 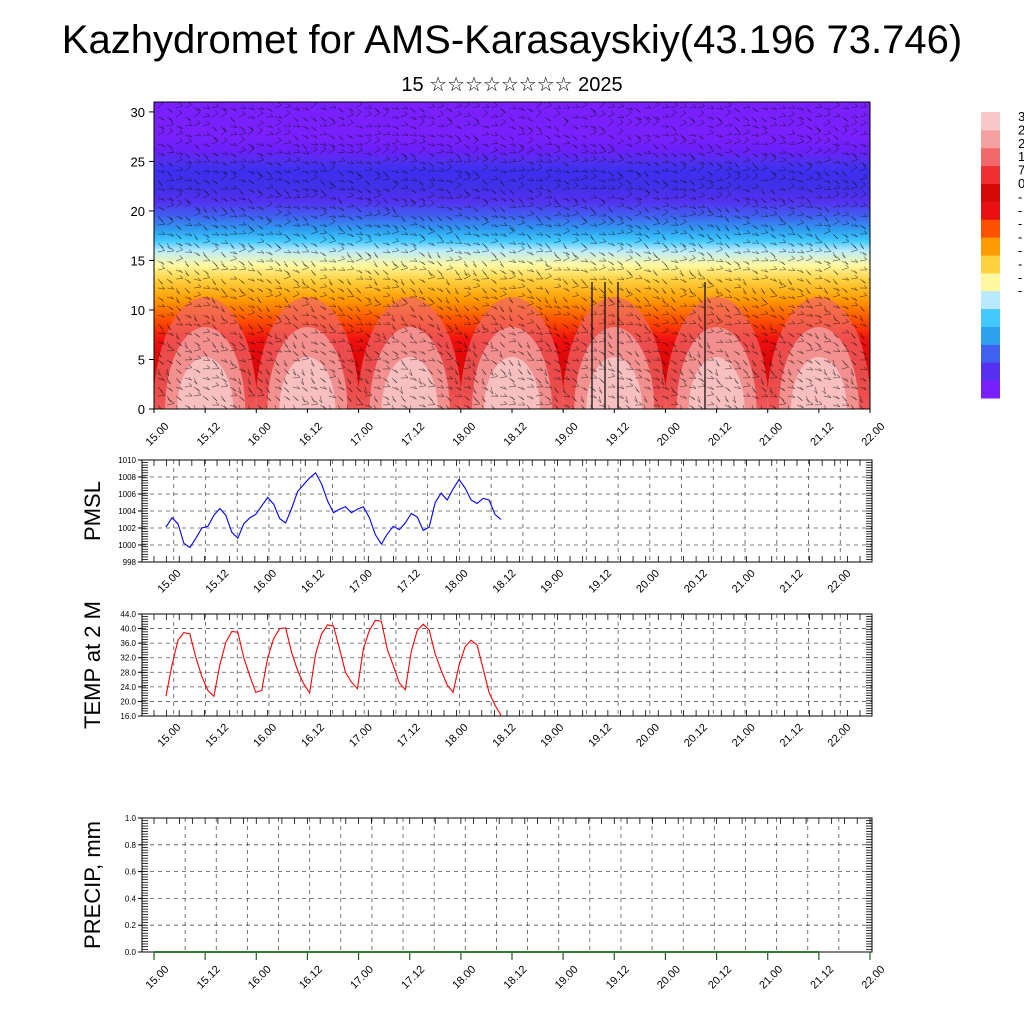 What do you see at coordinates (138, 310) in the screenshot?
I see `y-tick-label: 10` at bounding box center [138, 310].